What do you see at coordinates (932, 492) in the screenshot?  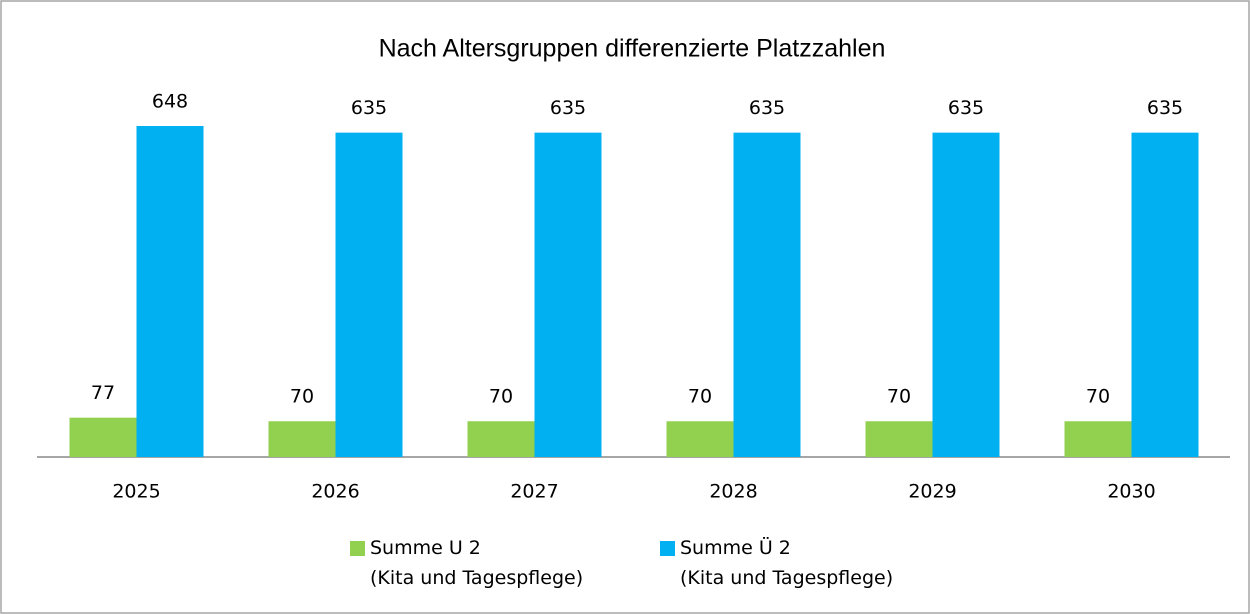 I see `x-tick-label: 2029` at bounding box center [932, 492].